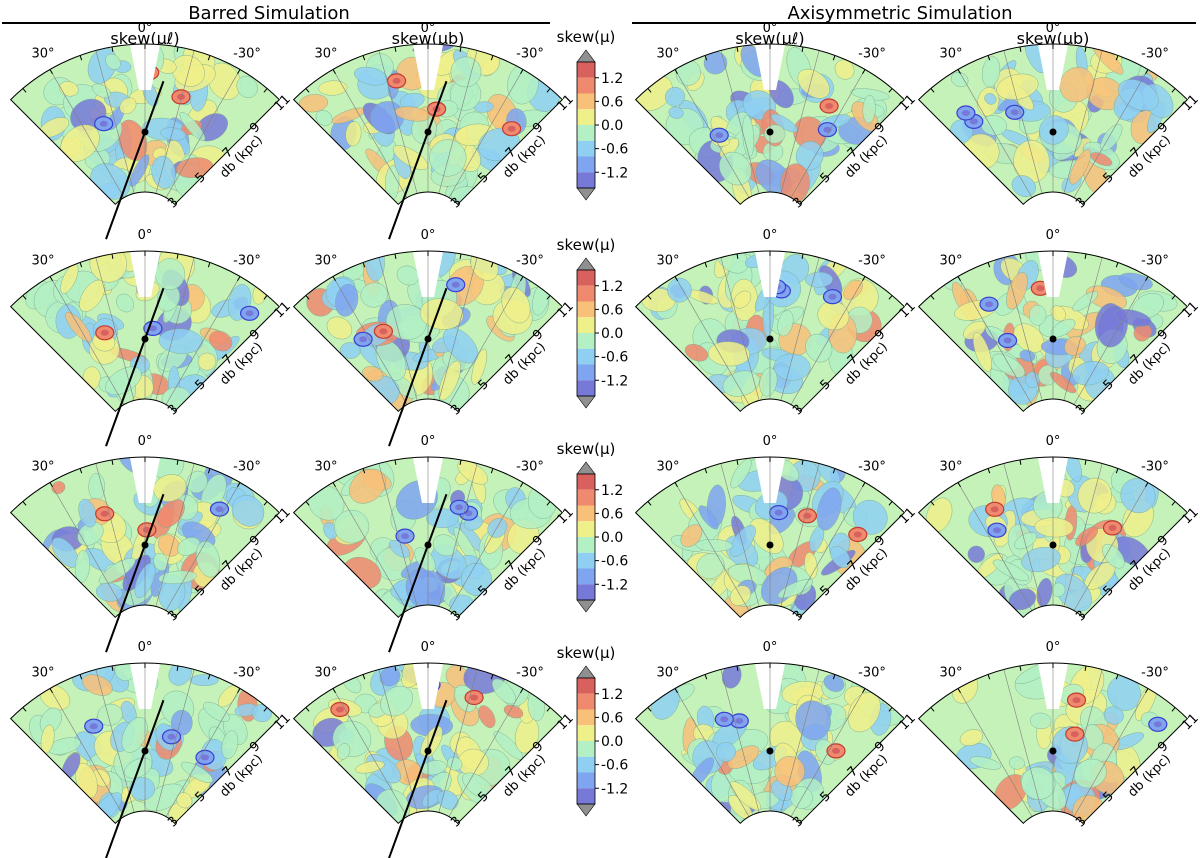 The image size is (1200, 858). What do you see at coordinates (614, 173) in the screenshot?
I see `colorbar-tick-label: -1.2` at bounding box center [614, 173].